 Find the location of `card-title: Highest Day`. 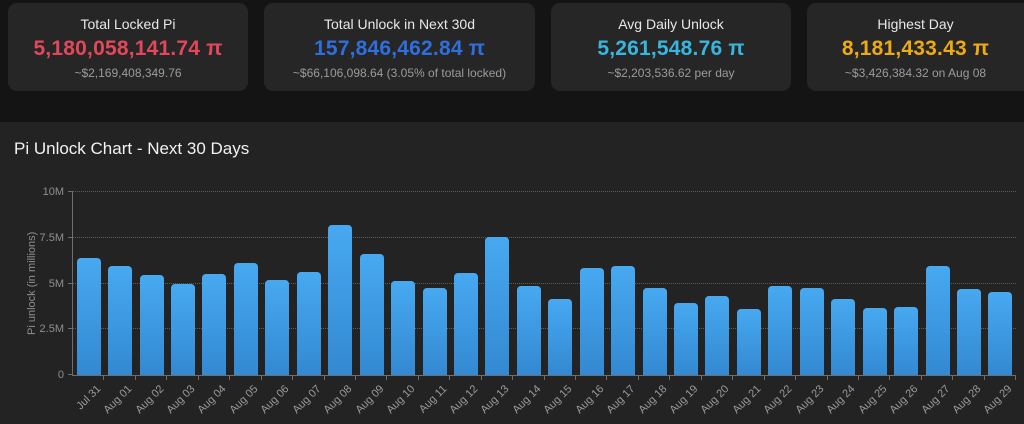

card-title: Highest Day is located at coordinates (915, 24).